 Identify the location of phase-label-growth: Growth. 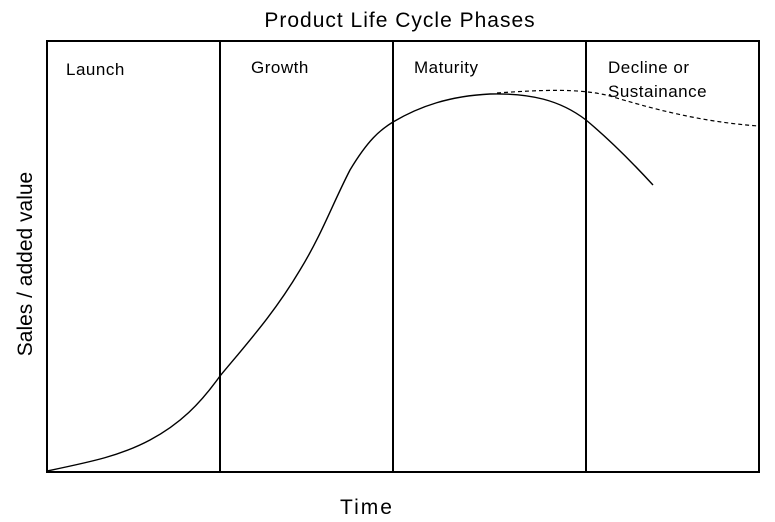
(280, 67).